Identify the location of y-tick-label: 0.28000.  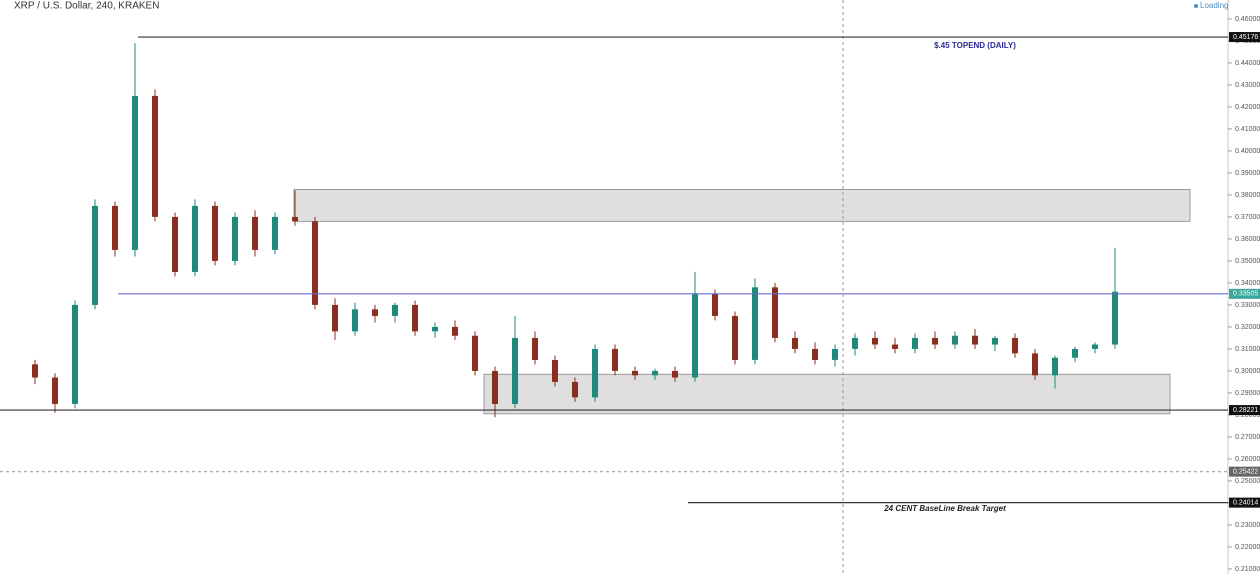
(1247, 415).